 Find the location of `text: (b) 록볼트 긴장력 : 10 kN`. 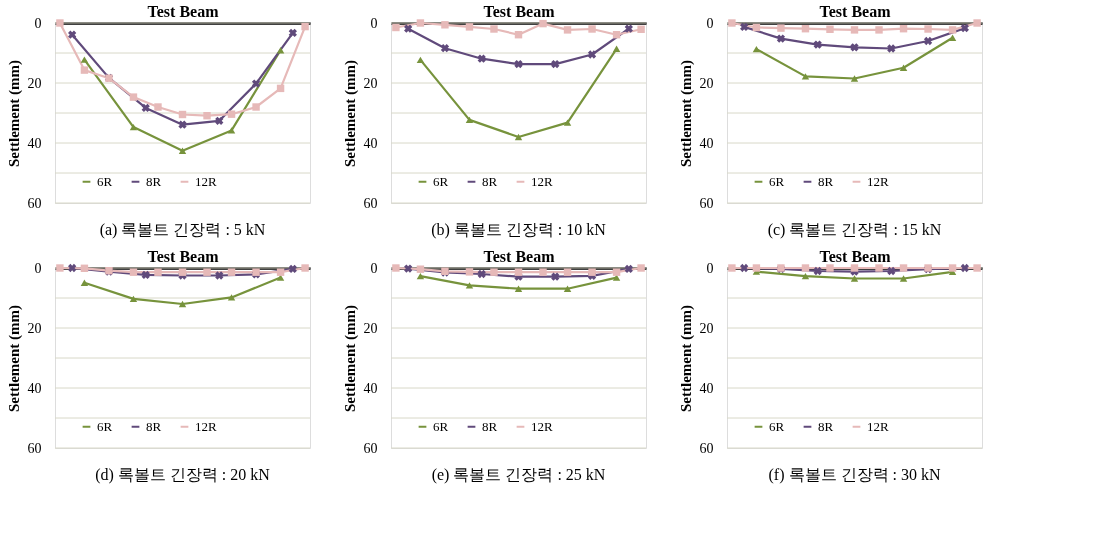

text: (b) 록볼트 긴장력 : 10 kN is located at coordinates (519, 230).